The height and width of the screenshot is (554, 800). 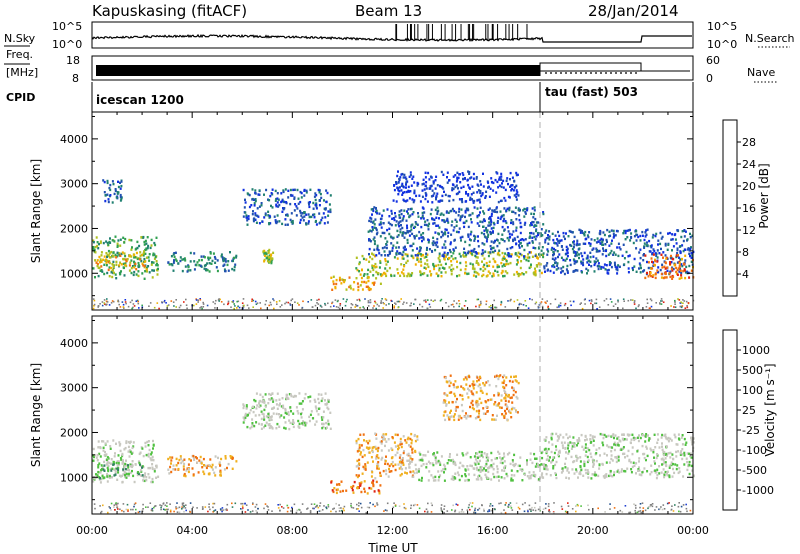 I want to click on nave-tick-bottom: 0, so click(x=709, y=78).